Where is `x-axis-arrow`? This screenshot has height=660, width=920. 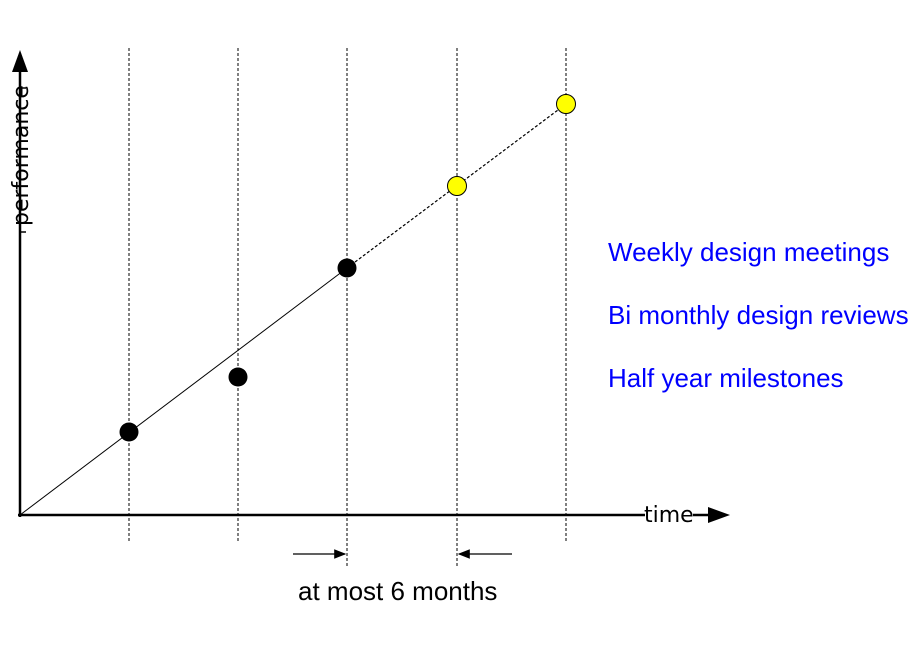
x-axis-arrow is located at coordinates (719, 515).